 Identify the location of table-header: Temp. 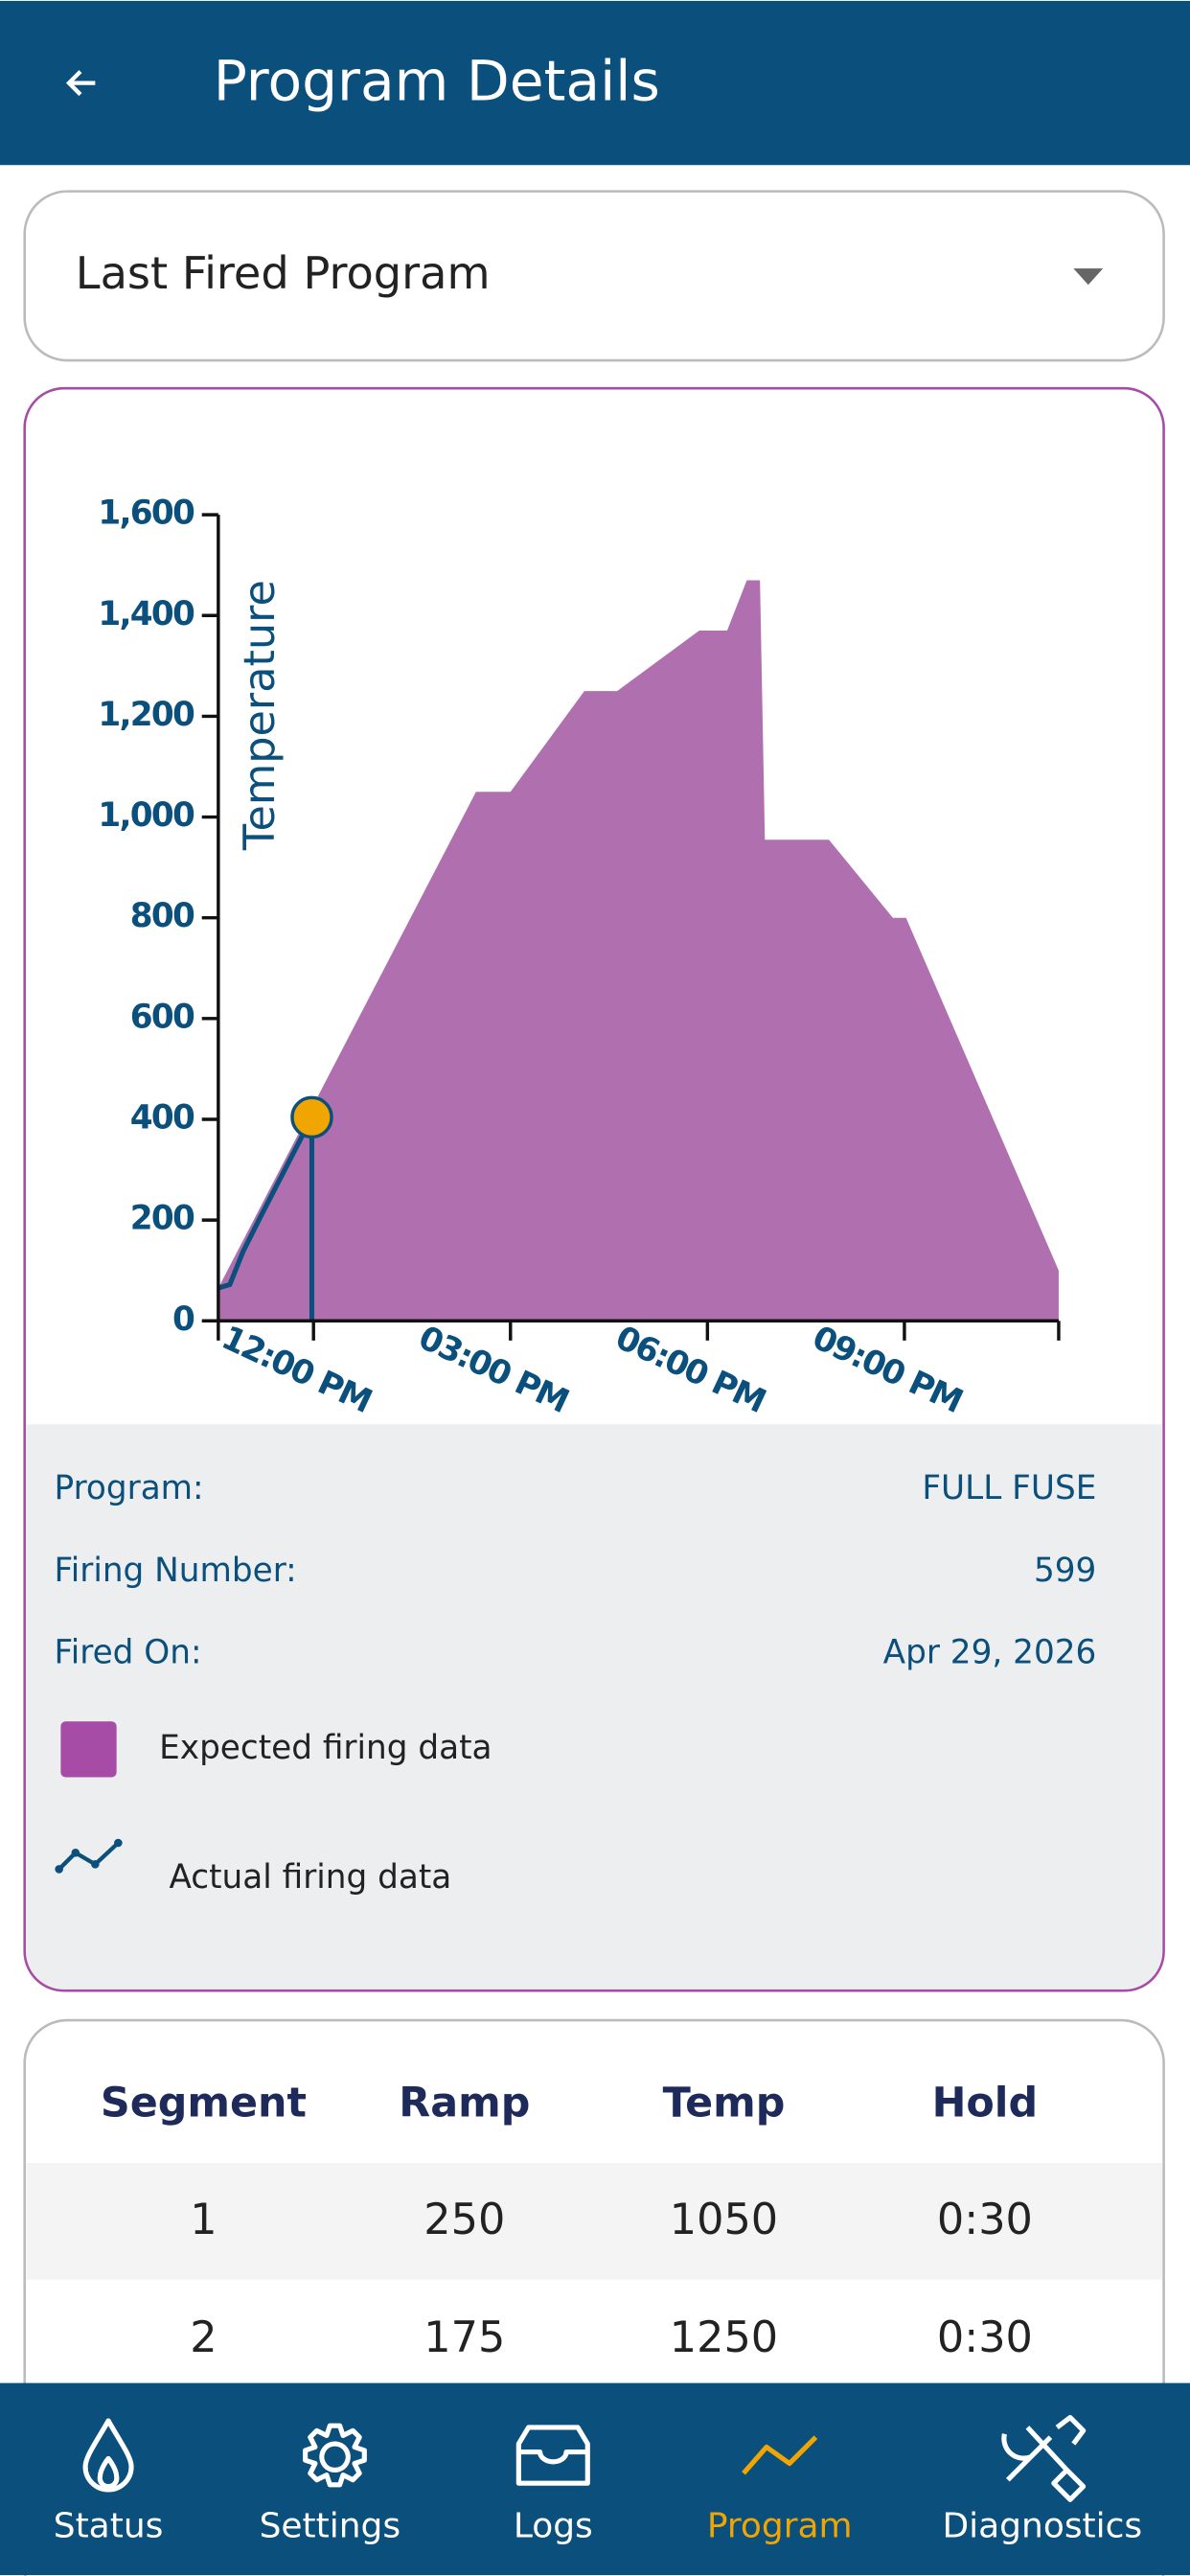
(725, 2104).